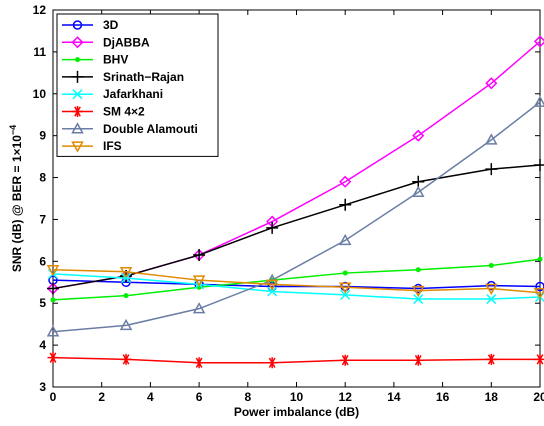  What do you see at coordinates (150, 129) in the screenshot?
I see `legend-label: Double Alamouti` at bounding box center [150, 129].